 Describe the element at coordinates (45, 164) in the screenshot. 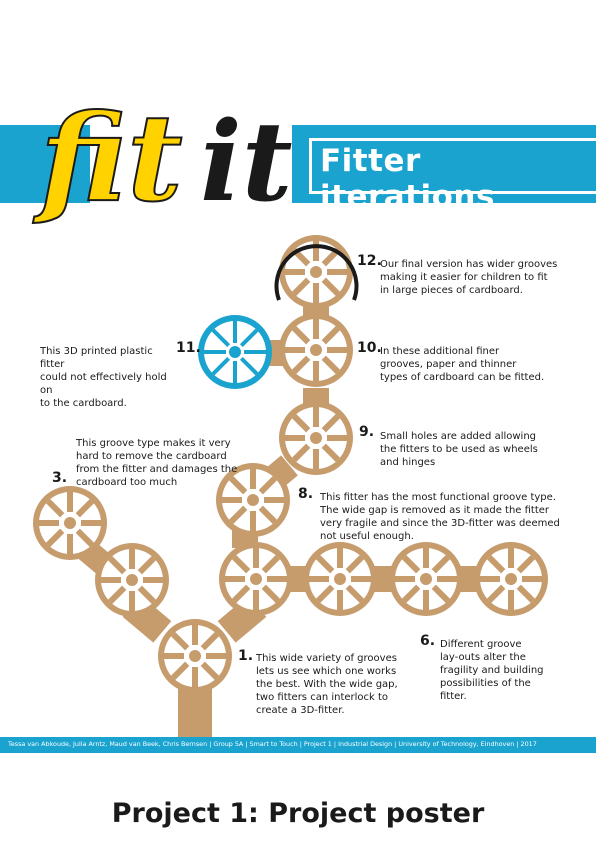

I see `accent-bar-left` at that location.